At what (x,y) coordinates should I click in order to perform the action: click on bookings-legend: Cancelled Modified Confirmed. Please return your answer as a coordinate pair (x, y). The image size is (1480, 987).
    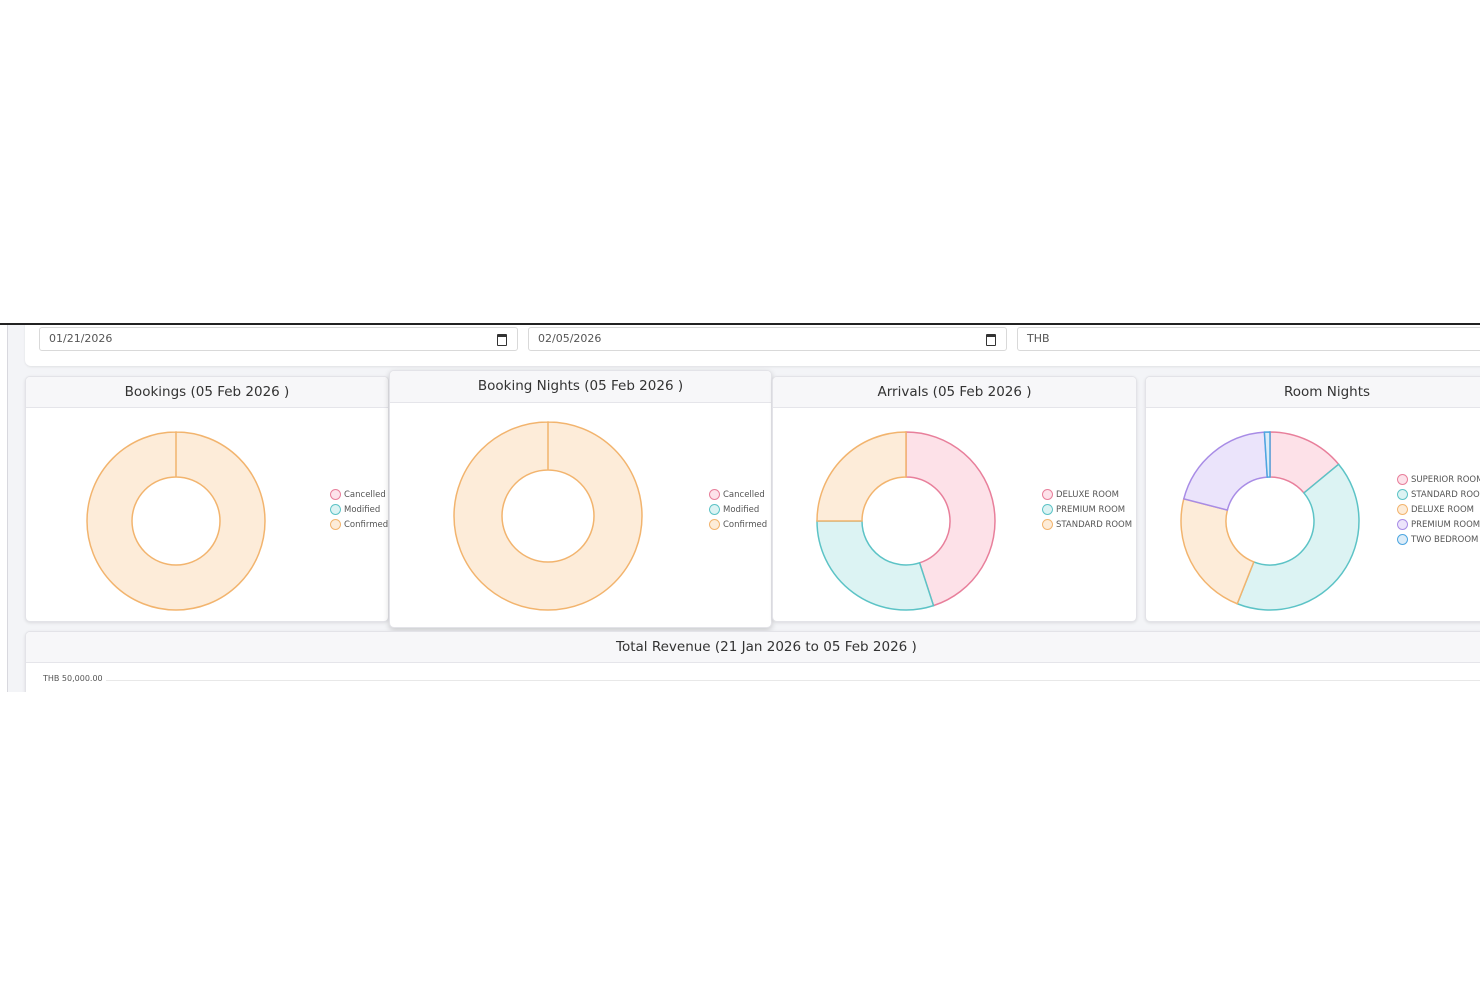
    Looking at the image, I should click on (359, 509).